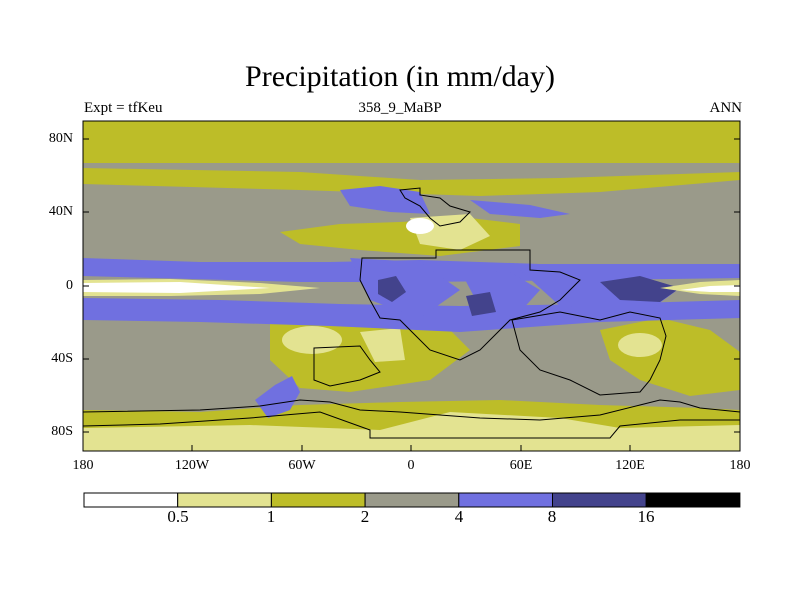  I want to click on y-tick-label: 80S, so click(62, 431).